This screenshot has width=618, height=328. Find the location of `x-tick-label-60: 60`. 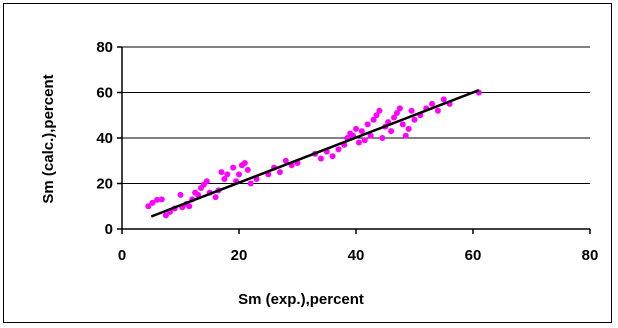

x-tick-label-60: 60 is located at coordinates (473, 255).